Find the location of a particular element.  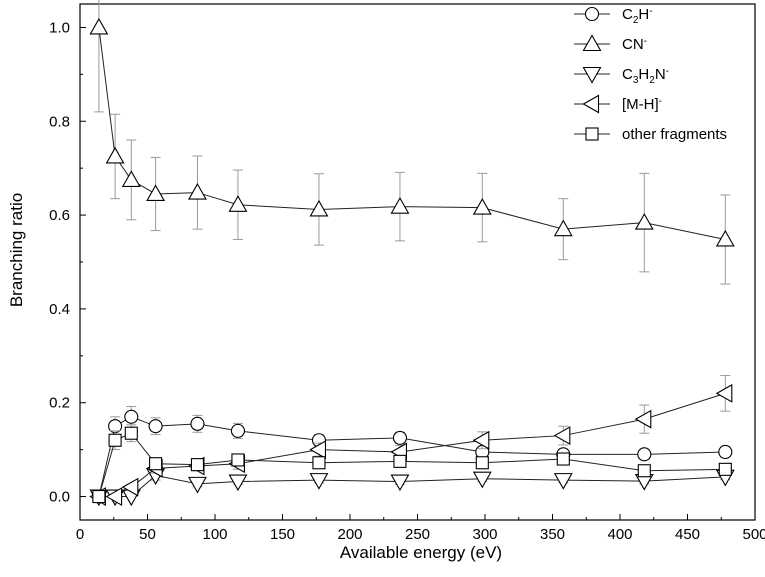

legend-label: C3H2N- is located at coordinates (645, 76).